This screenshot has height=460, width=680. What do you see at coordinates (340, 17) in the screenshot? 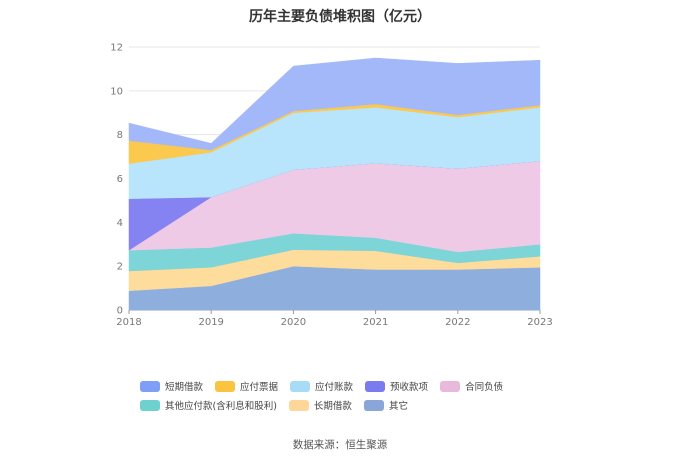
I see `chart-title: 历年主要负债堆积图（亿元）` at bounding box center [340, 17].